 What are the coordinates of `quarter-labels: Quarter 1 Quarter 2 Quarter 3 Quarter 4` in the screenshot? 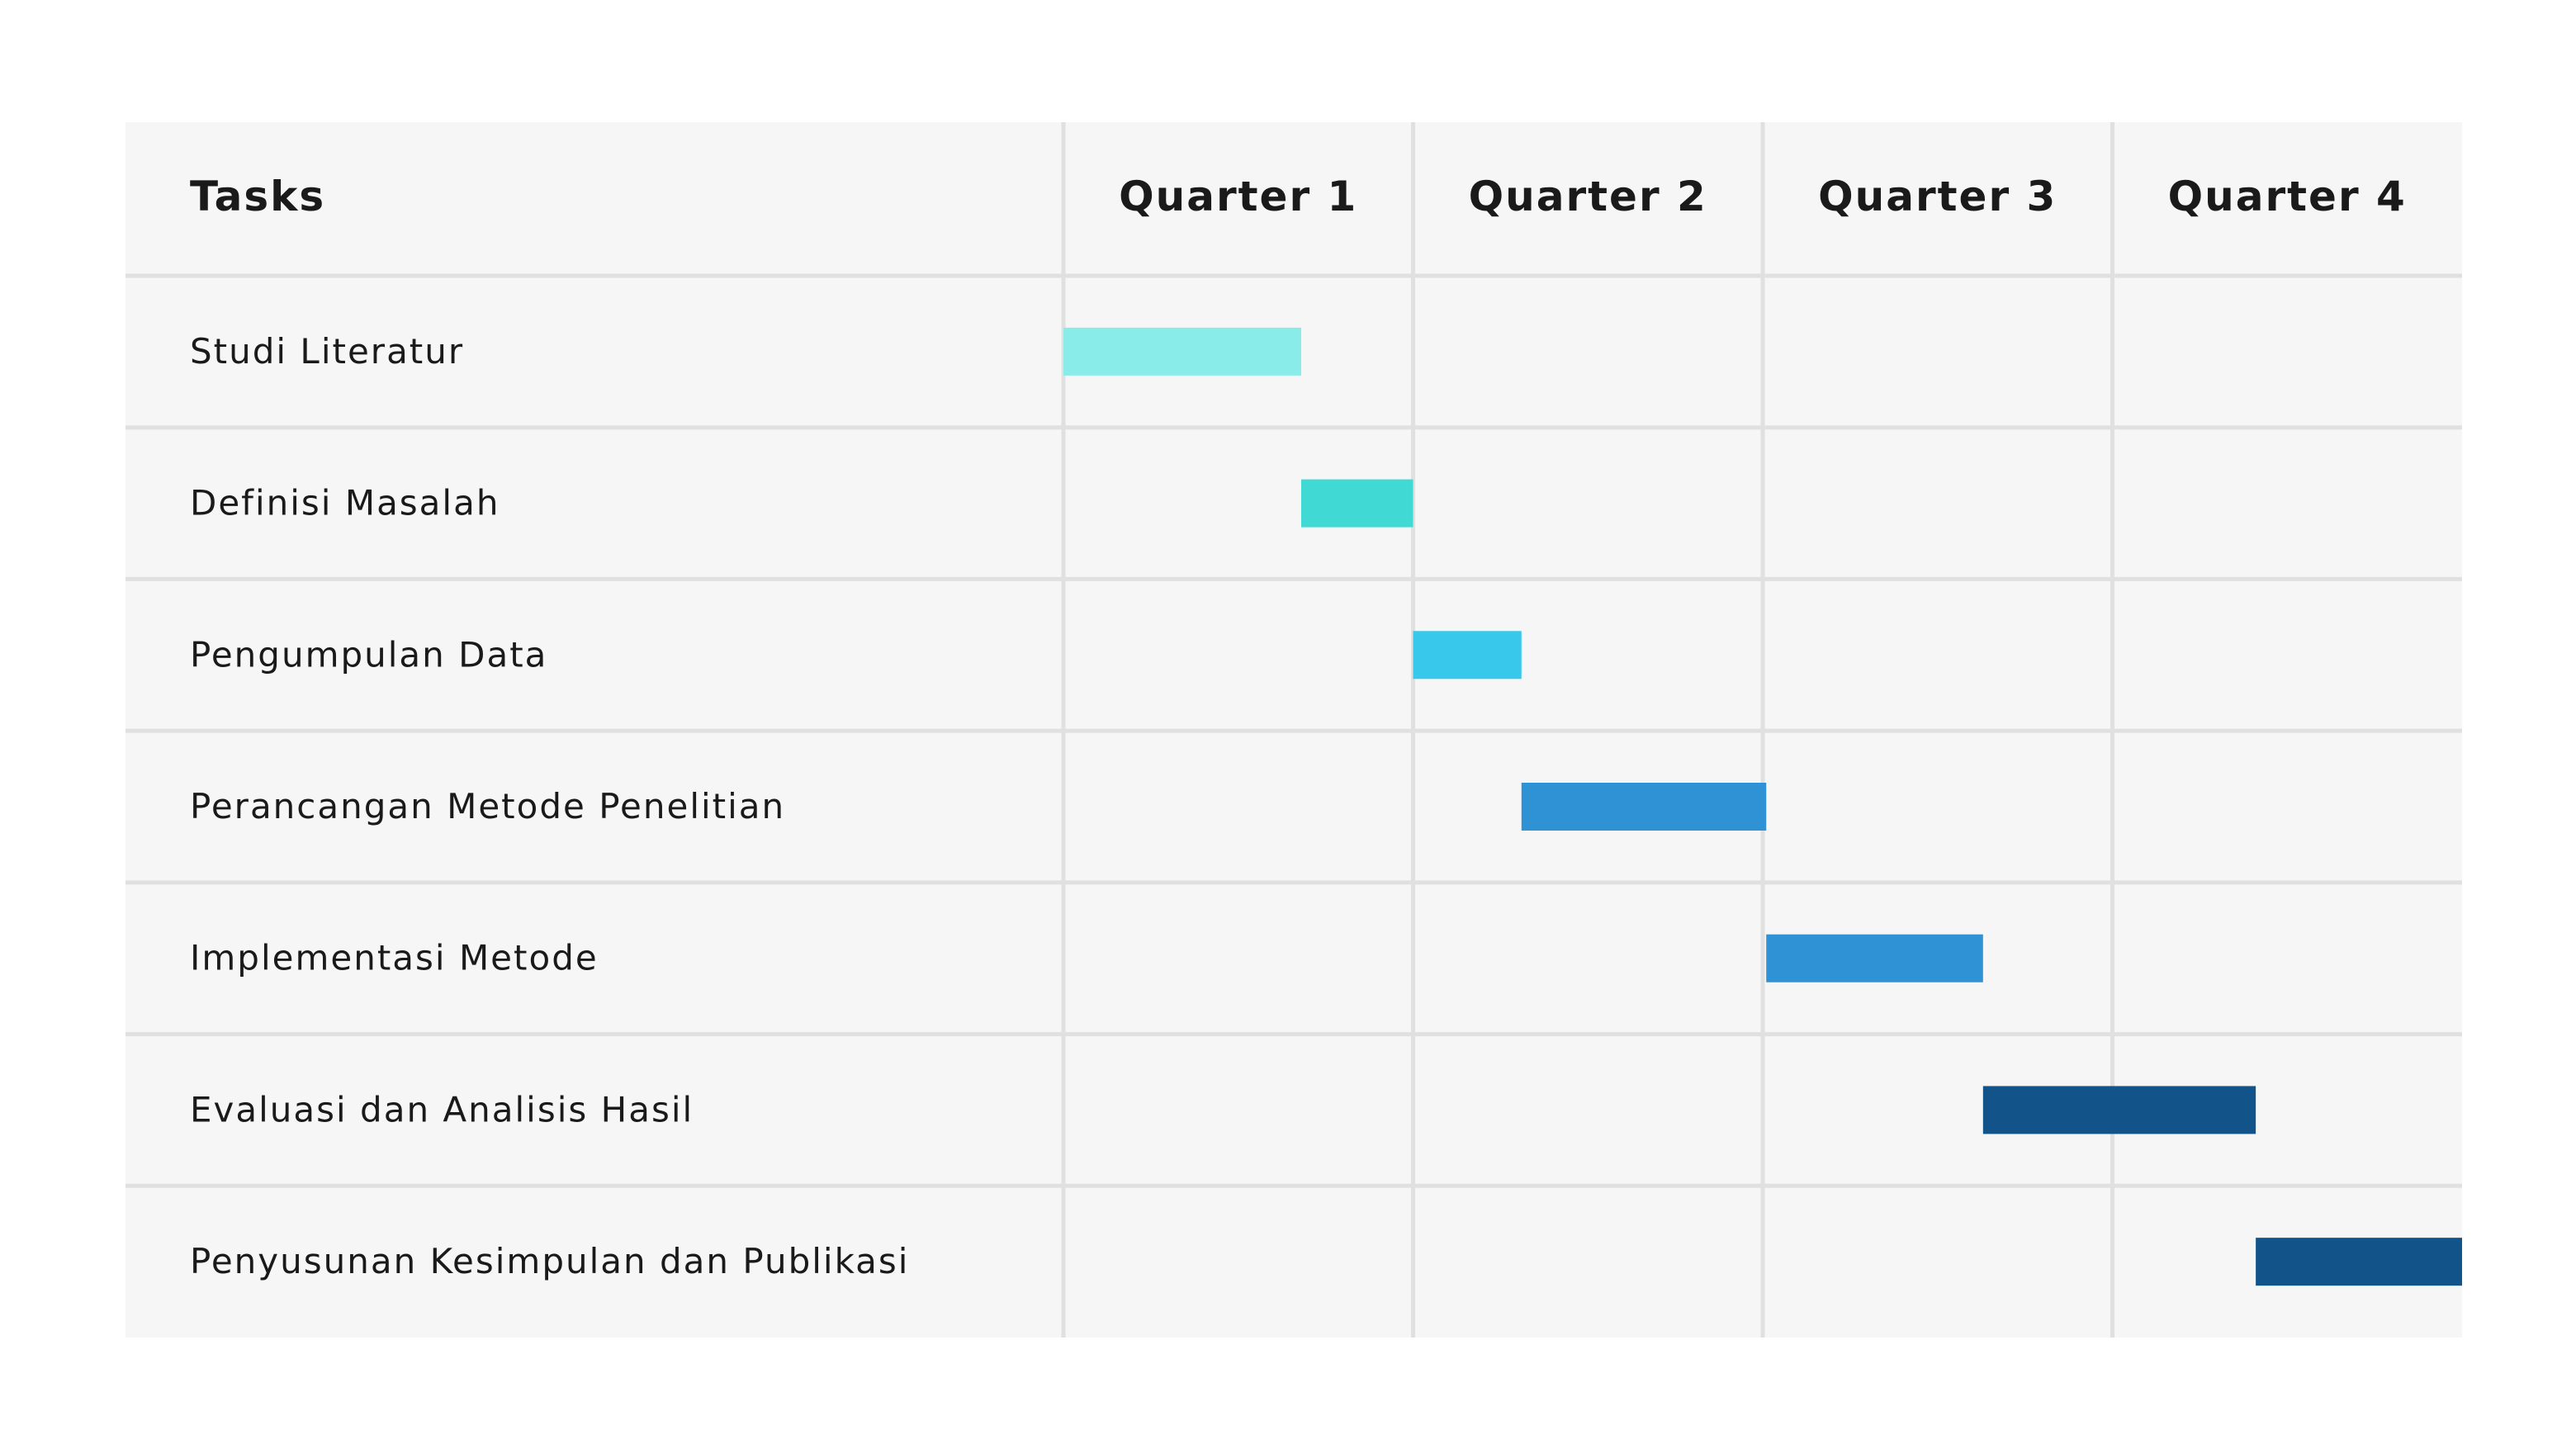 It's located at (1763, 196).